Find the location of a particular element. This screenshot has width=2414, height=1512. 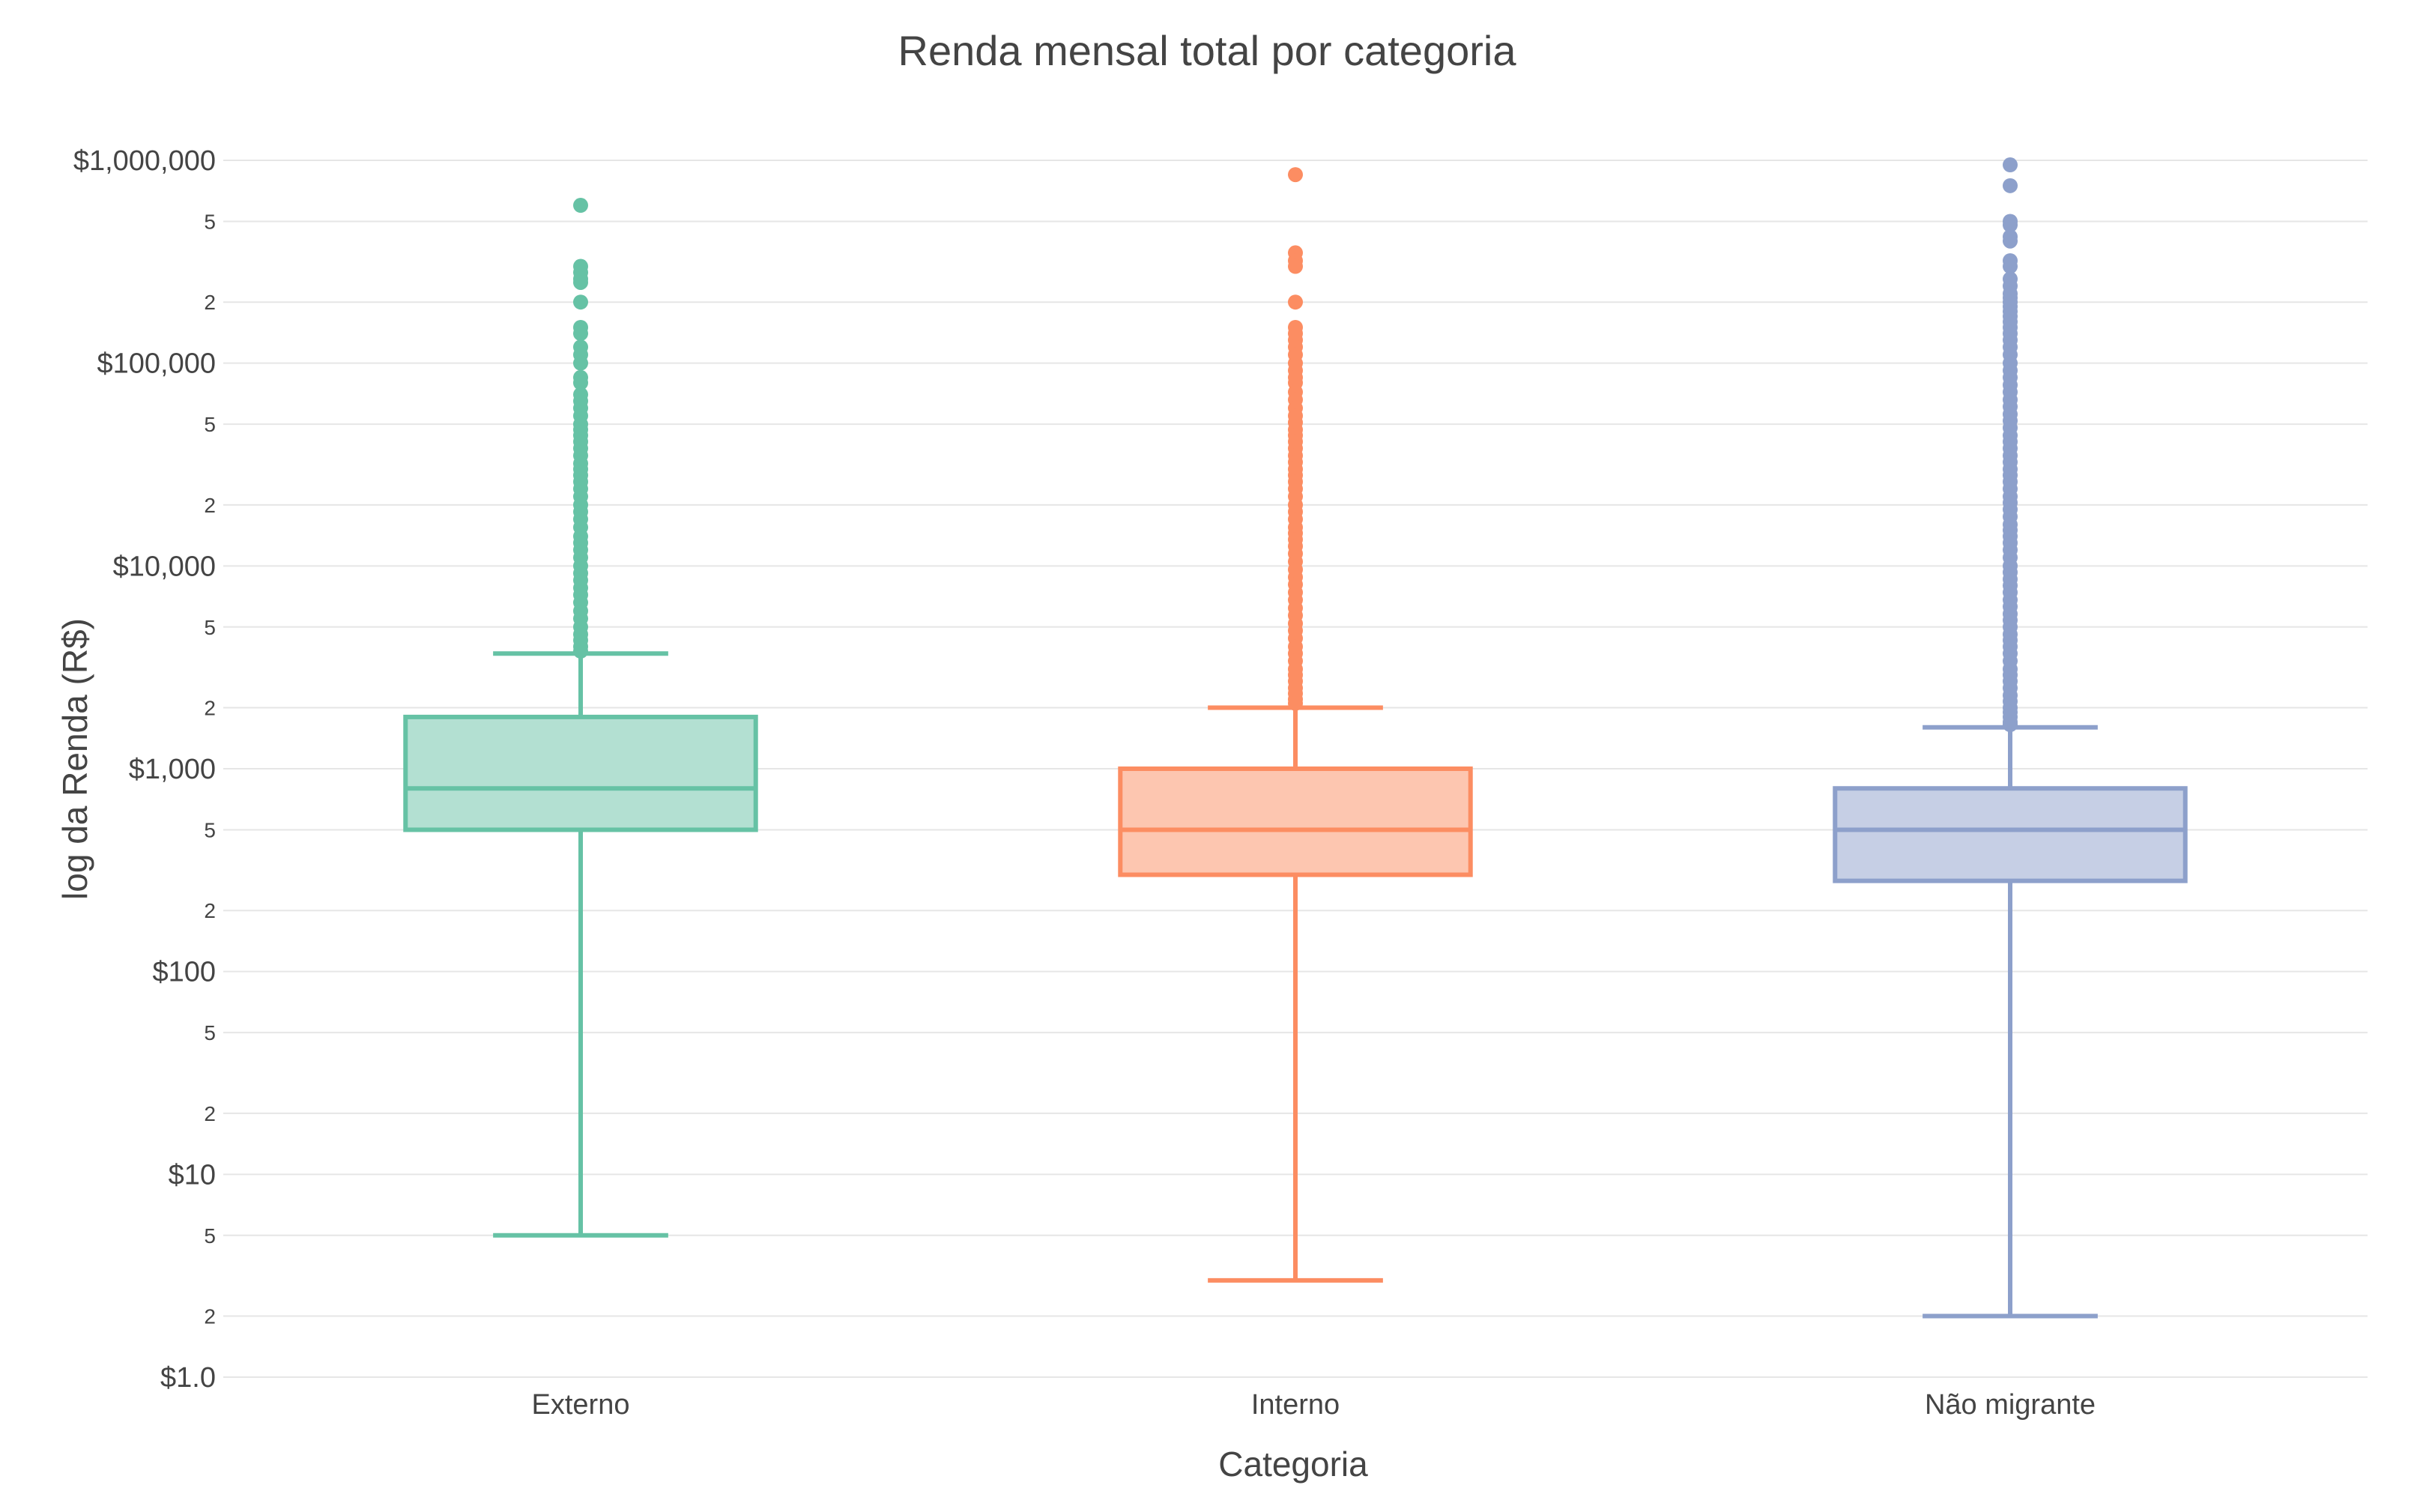

y-tick-label: $1,000 is located at coordinates (172, 769).